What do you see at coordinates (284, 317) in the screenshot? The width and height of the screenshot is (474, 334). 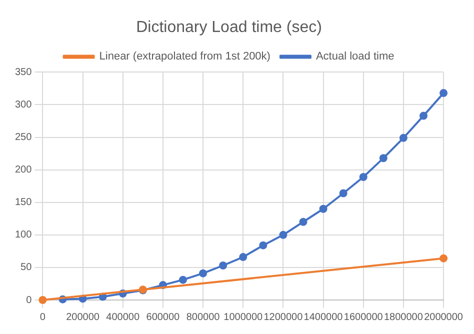 I see `x-tick-label: 1200000` at bounding box center [284, 317].